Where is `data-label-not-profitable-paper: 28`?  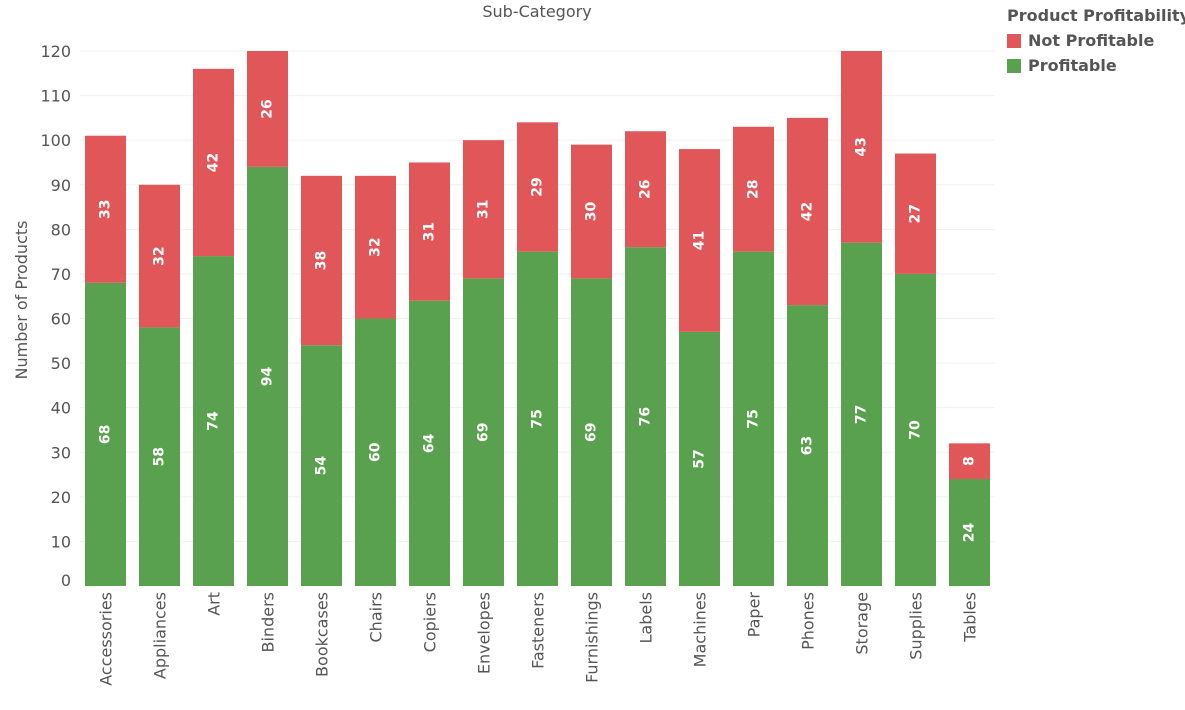 data-label-not-profitable-paper: 28 is located at coordinates (754, 188).